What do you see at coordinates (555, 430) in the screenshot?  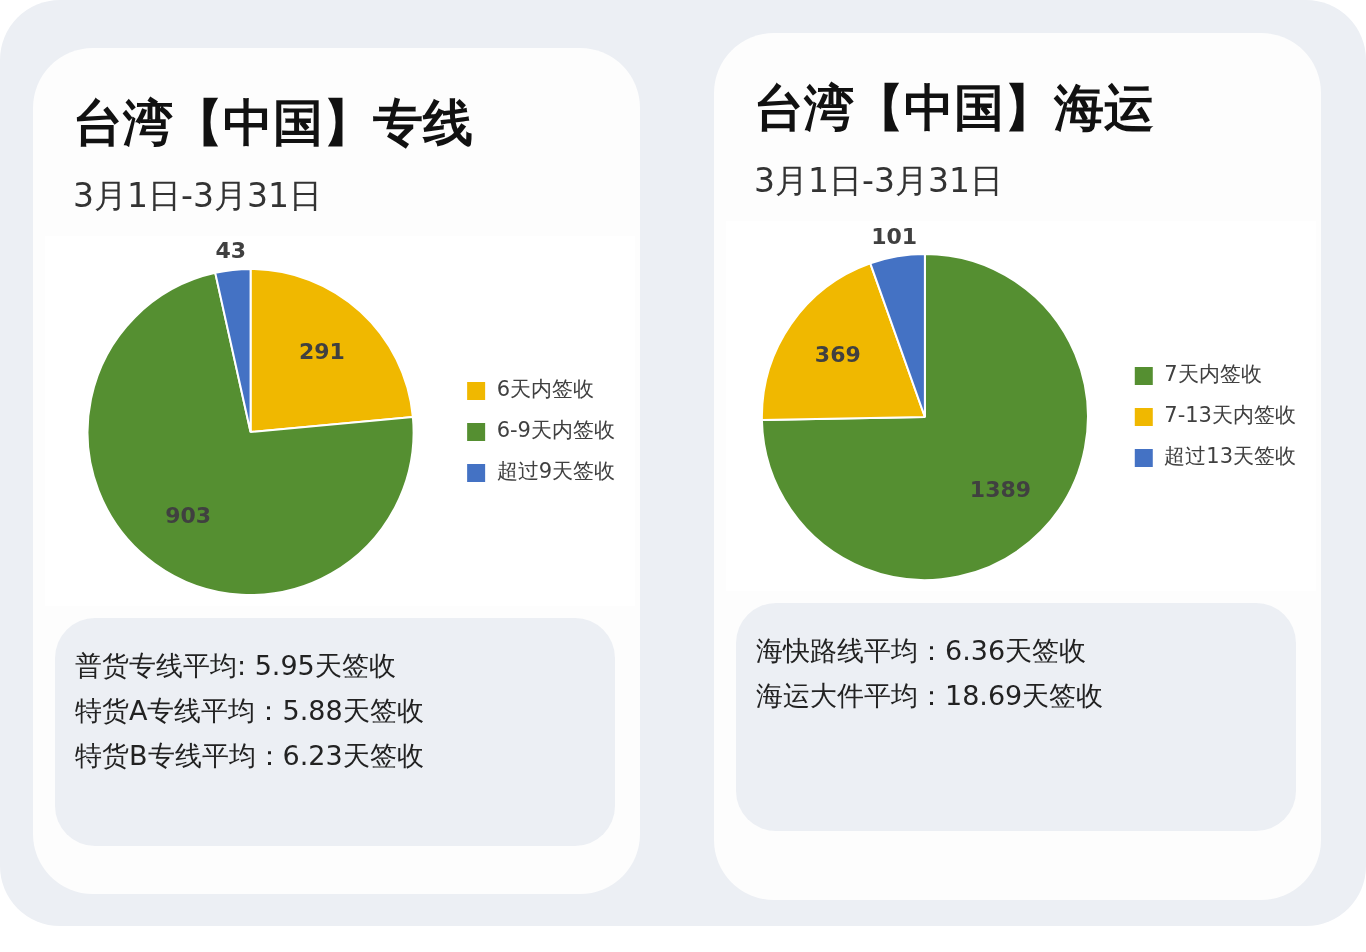 I see `legend-label: 6-9天内签收` at bounding box center [555, 430].